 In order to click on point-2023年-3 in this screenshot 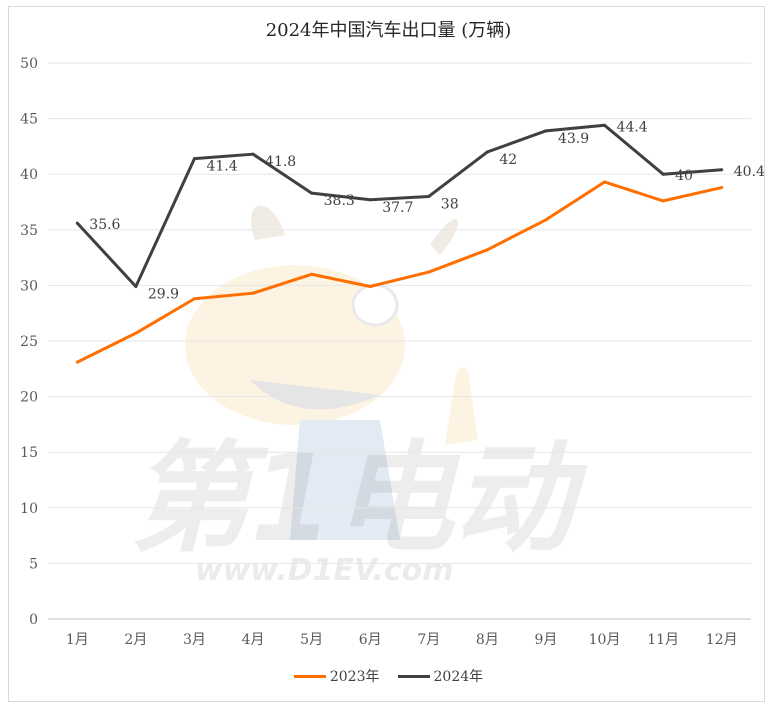, I will do `click(194, 299)`.